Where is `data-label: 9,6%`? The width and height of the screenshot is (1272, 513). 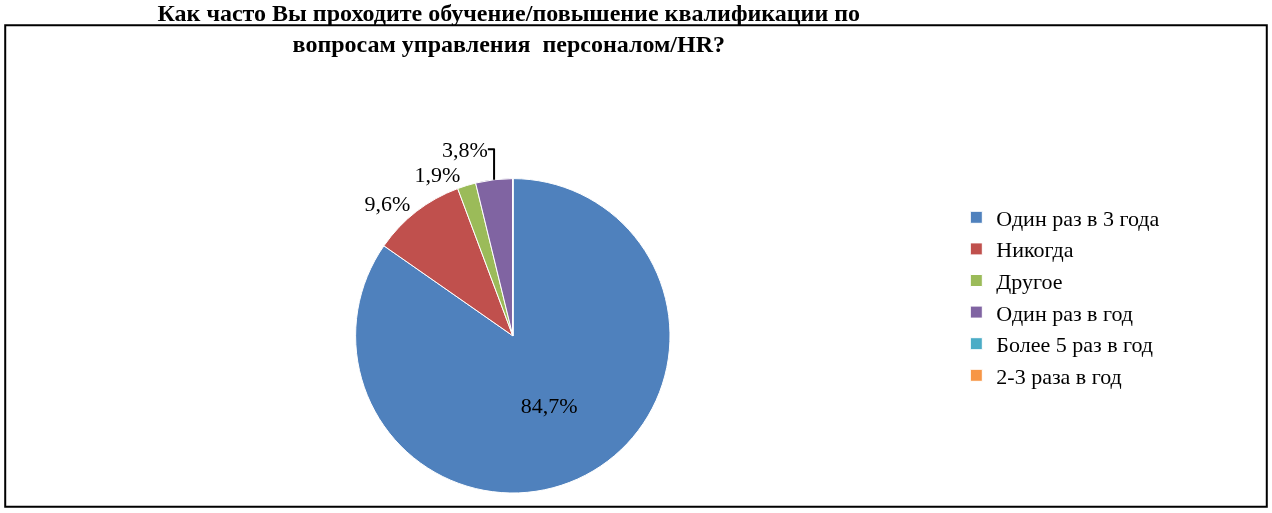 data-label: 9,6% is located at coordinates (387, 204).